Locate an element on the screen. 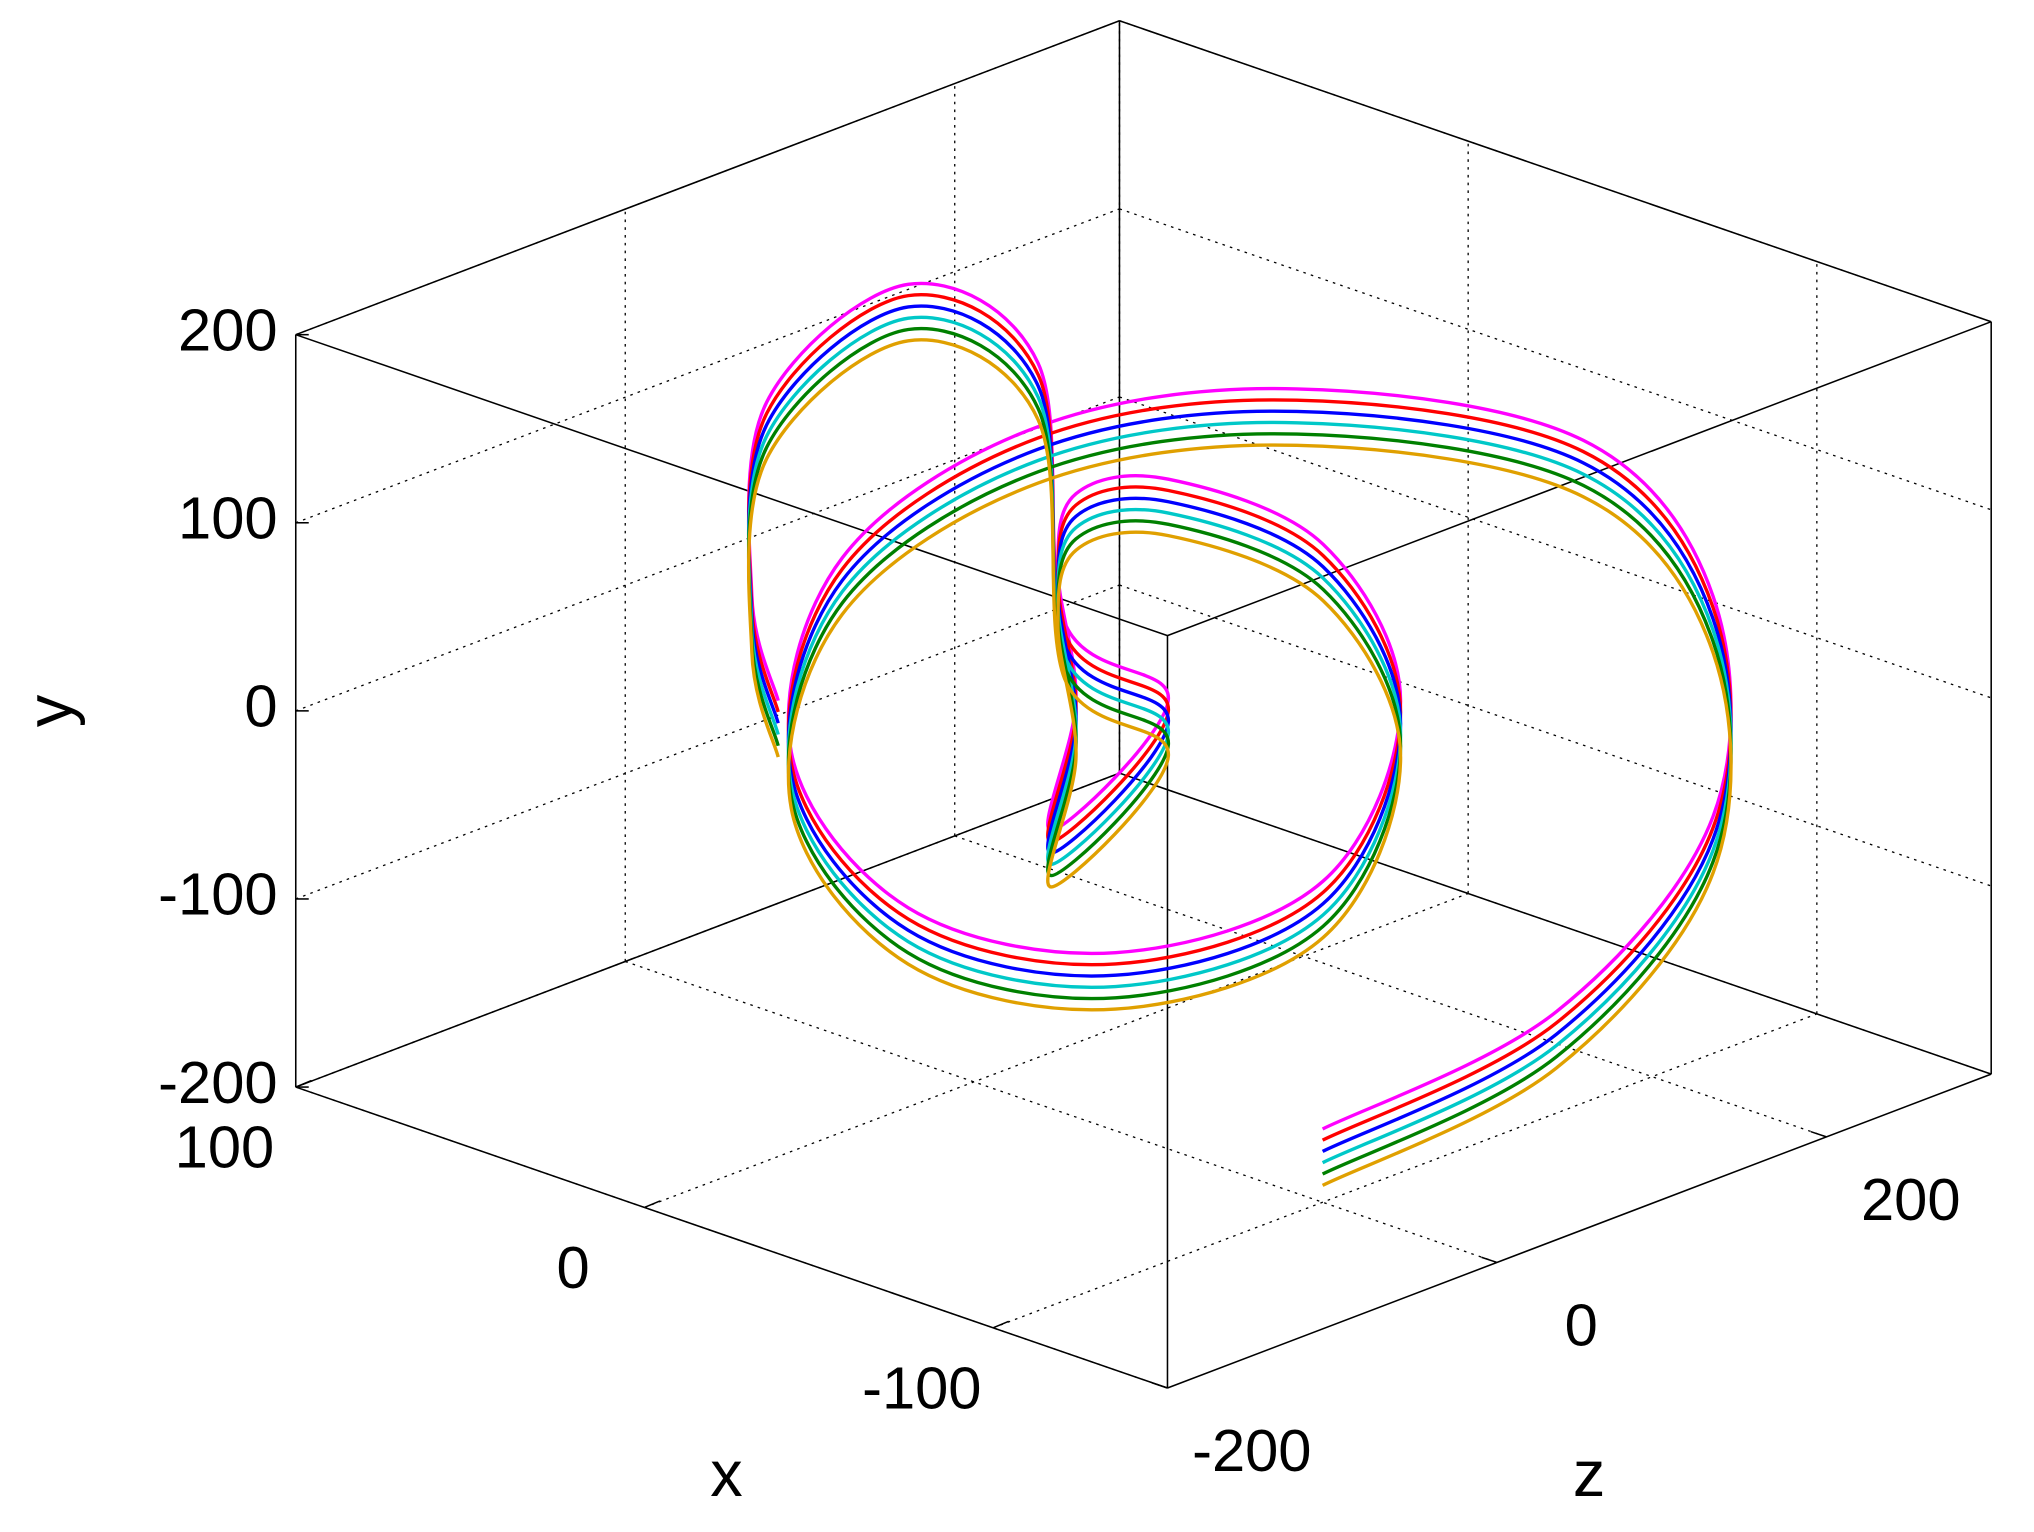 The width and height of the screenshot is (2034, 1532). z-tick-label: 200 is located at coordinates (1911, 1199).